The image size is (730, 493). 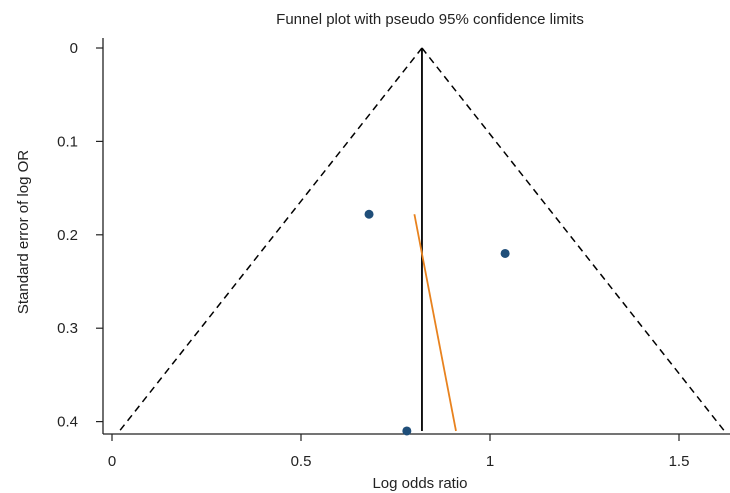 I want to click on y-axis-label: Standard error of log OR, so click(x=23, y=232).